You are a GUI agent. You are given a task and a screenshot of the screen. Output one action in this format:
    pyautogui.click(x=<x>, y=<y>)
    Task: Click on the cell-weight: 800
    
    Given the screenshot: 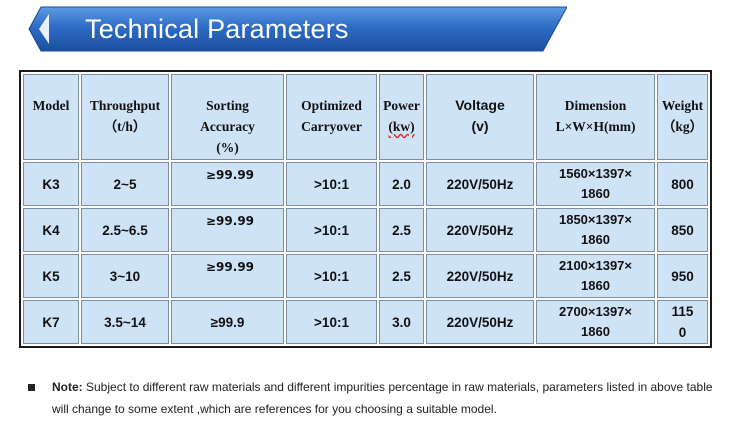 What is the action you would take?
    pyautogui.click(x=682, y=184)
    